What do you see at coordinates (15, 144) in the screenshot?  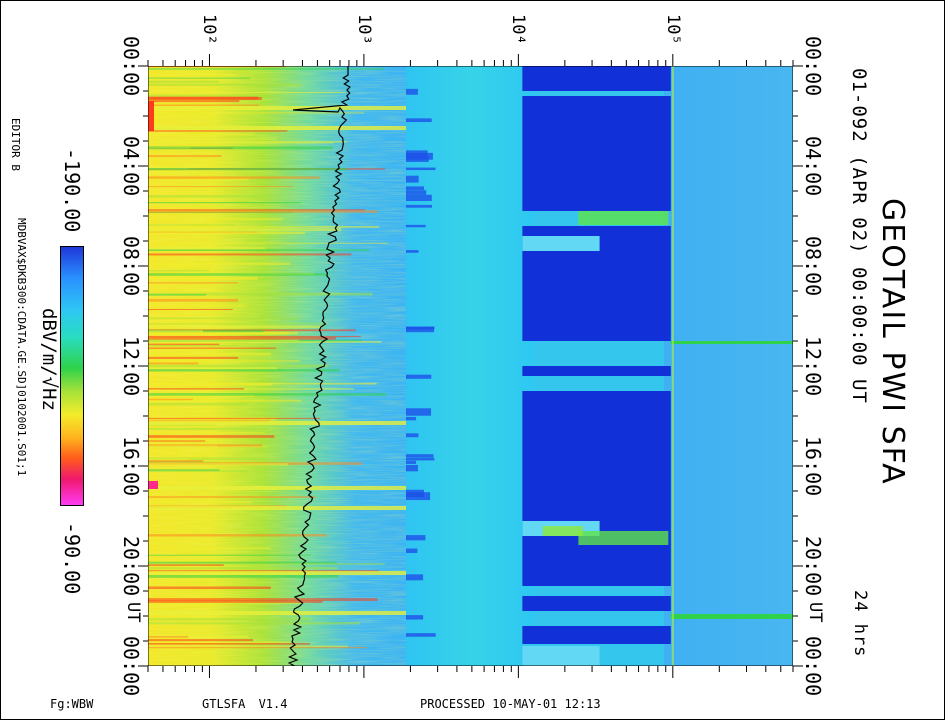 I see `editor-label: EDITOR B` at bounding box center [15, 144].